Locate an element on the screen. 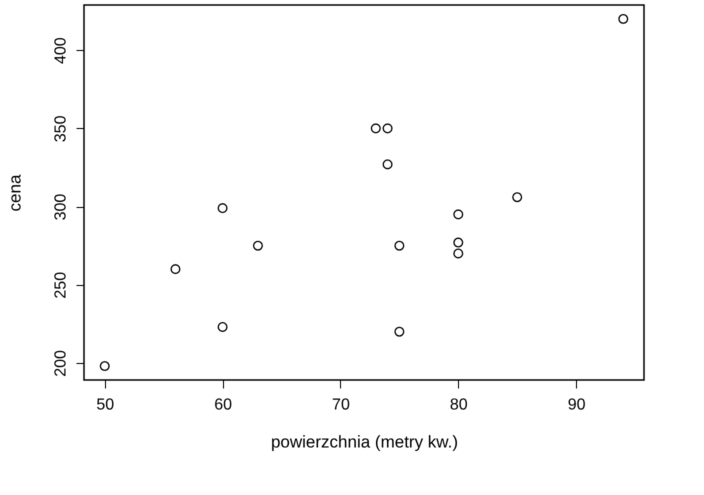 The height and width of the screenshot is (495, 704). y-tick-label: 400 is located at coordinates (61, 50).